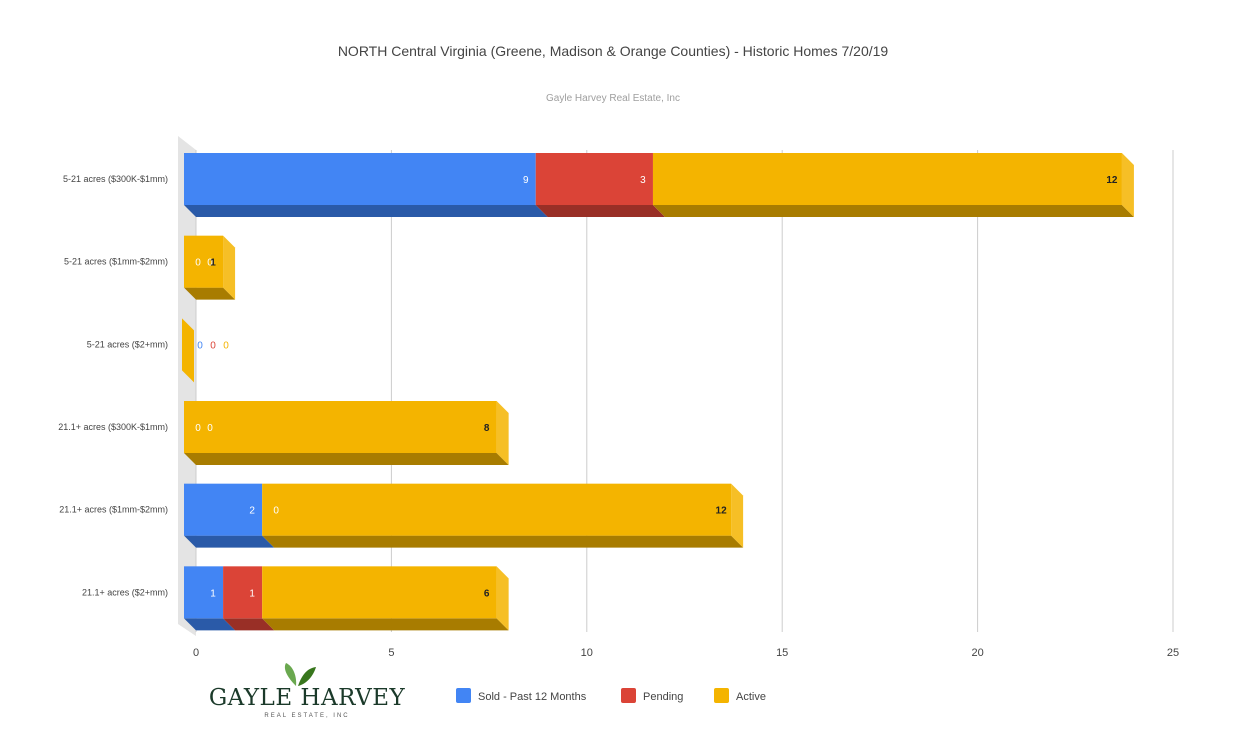 This screenshot has height=741, width=1251. What do you see at coordinates (782, 653) in the screenshot?
I see `x-tick-label: 15` at bounding box center [782, 653].